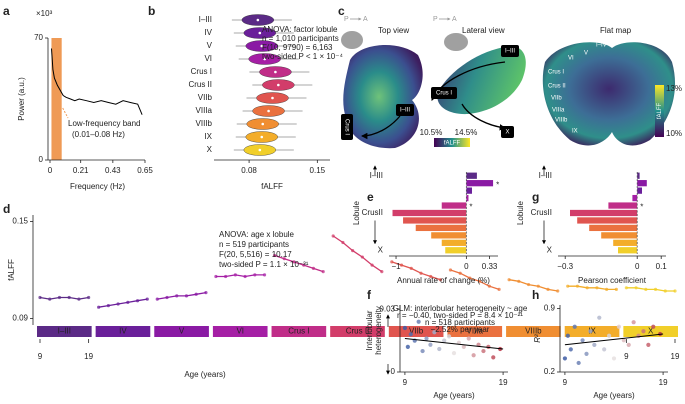 This screenshot has width=685, height=404. I want to click on legend-label: VIIIa, so click(475, 331).